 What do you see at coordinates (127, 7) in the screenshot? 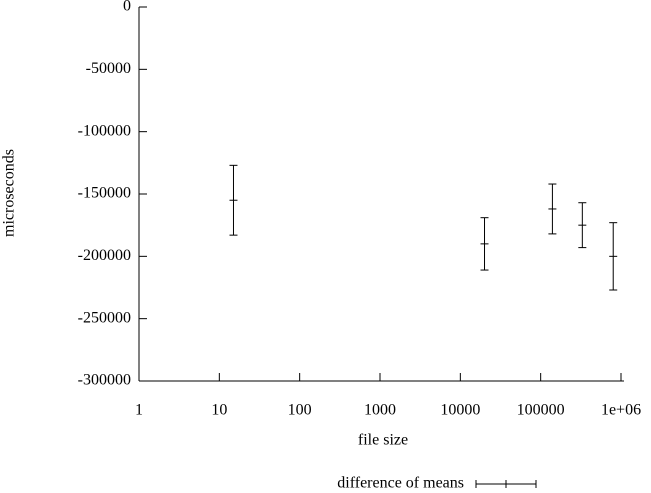
I see `y-tick-label: 0` at bounding box center [127, 7].